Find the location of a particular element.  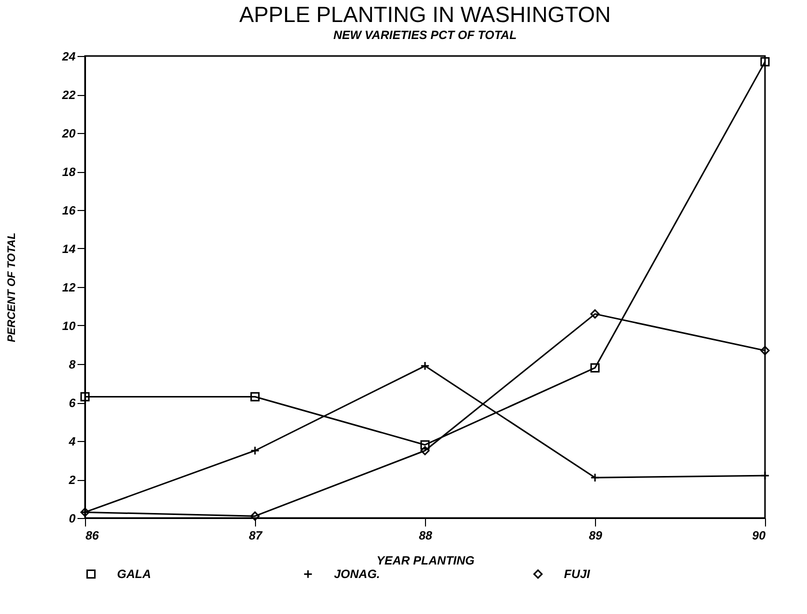

y-tick-label: 16 is located at coordinates (69, 211).